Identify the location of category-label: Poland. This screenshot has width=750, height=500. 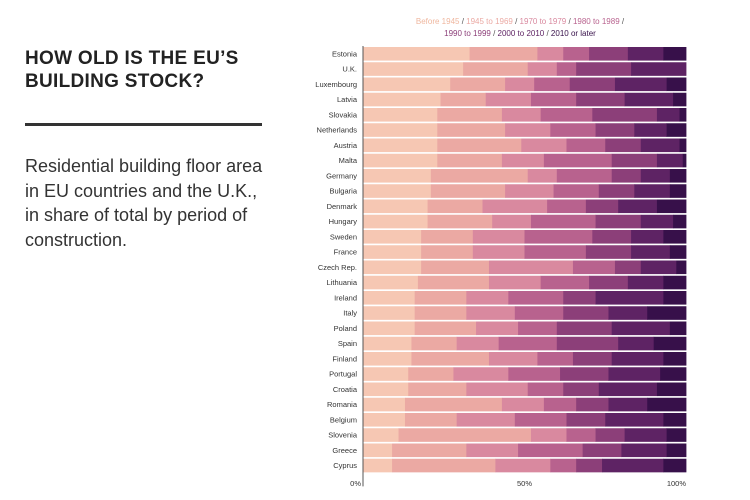
(345, 328).